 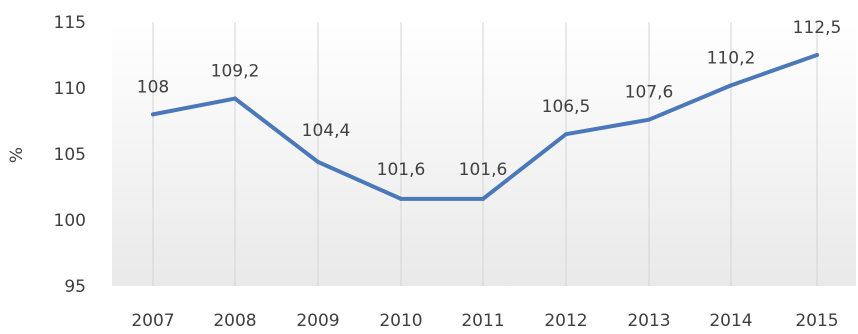 I want to click on y-axis: 95 100 105 110 115, so click(x=70, y=155).